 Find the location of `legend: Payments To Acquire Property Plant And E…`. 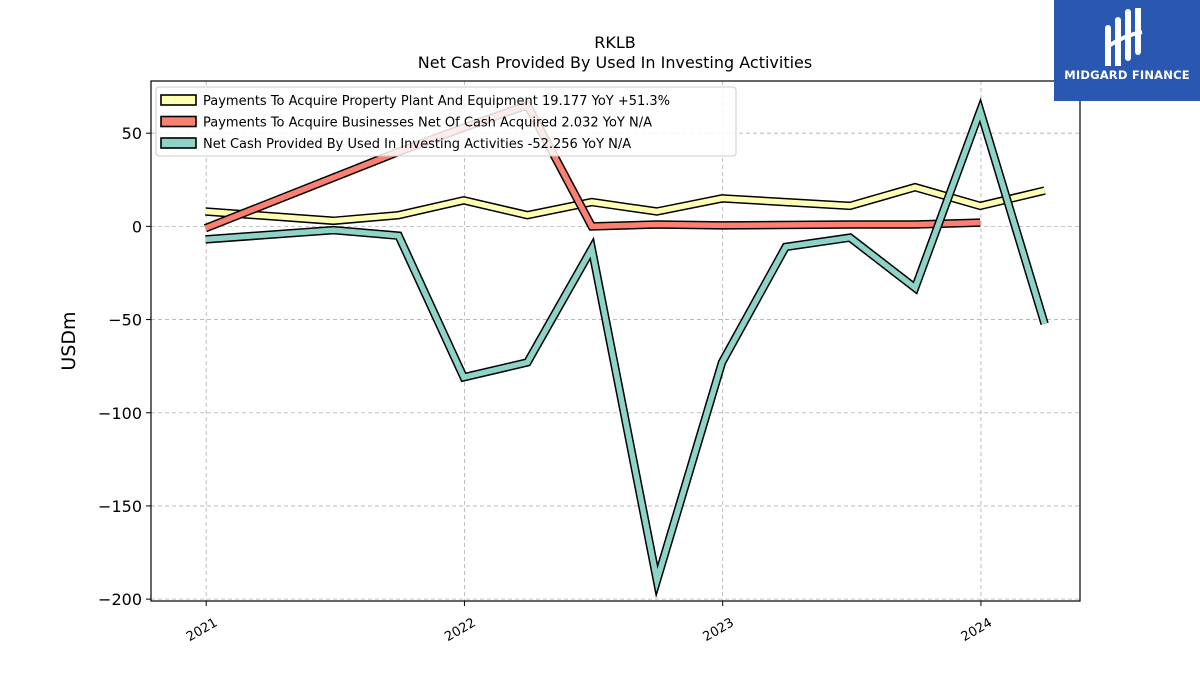

legend: Payments To Acquire Property Plant And E… is located at coordinates (446, 121).